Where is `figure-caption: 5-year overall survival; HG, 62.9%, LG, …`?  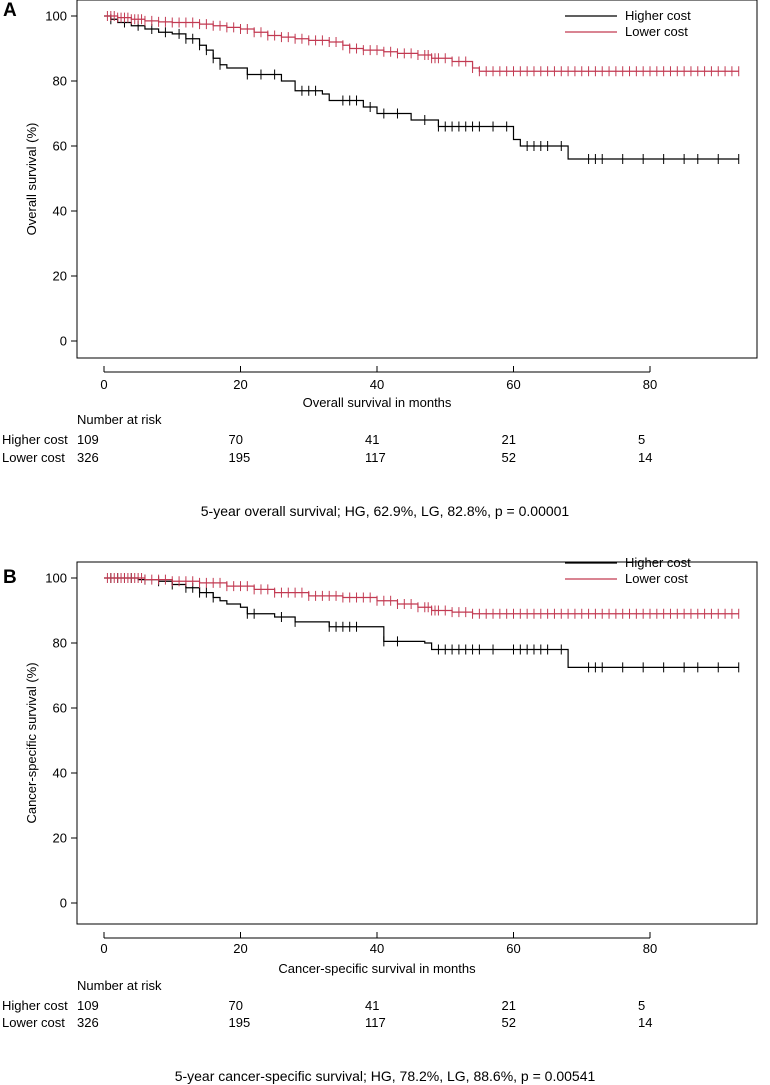
figure-caption: 5-year overall survival; HG, 62.9%, LG, … is located at coordinates (385, 511).